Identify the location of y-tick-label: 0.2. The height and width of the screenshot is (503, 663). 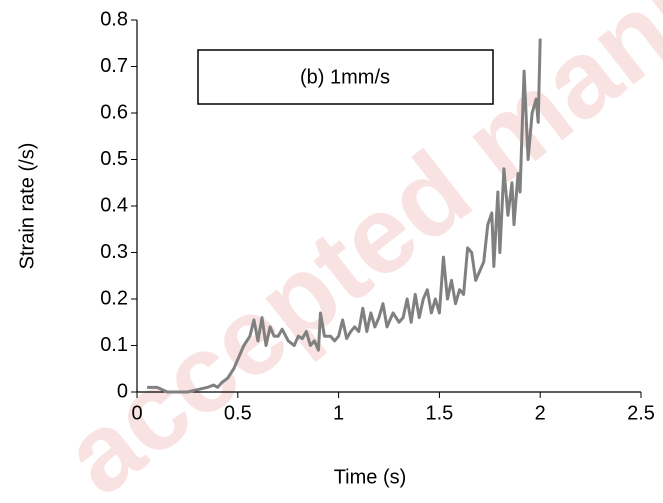
(114, 298).